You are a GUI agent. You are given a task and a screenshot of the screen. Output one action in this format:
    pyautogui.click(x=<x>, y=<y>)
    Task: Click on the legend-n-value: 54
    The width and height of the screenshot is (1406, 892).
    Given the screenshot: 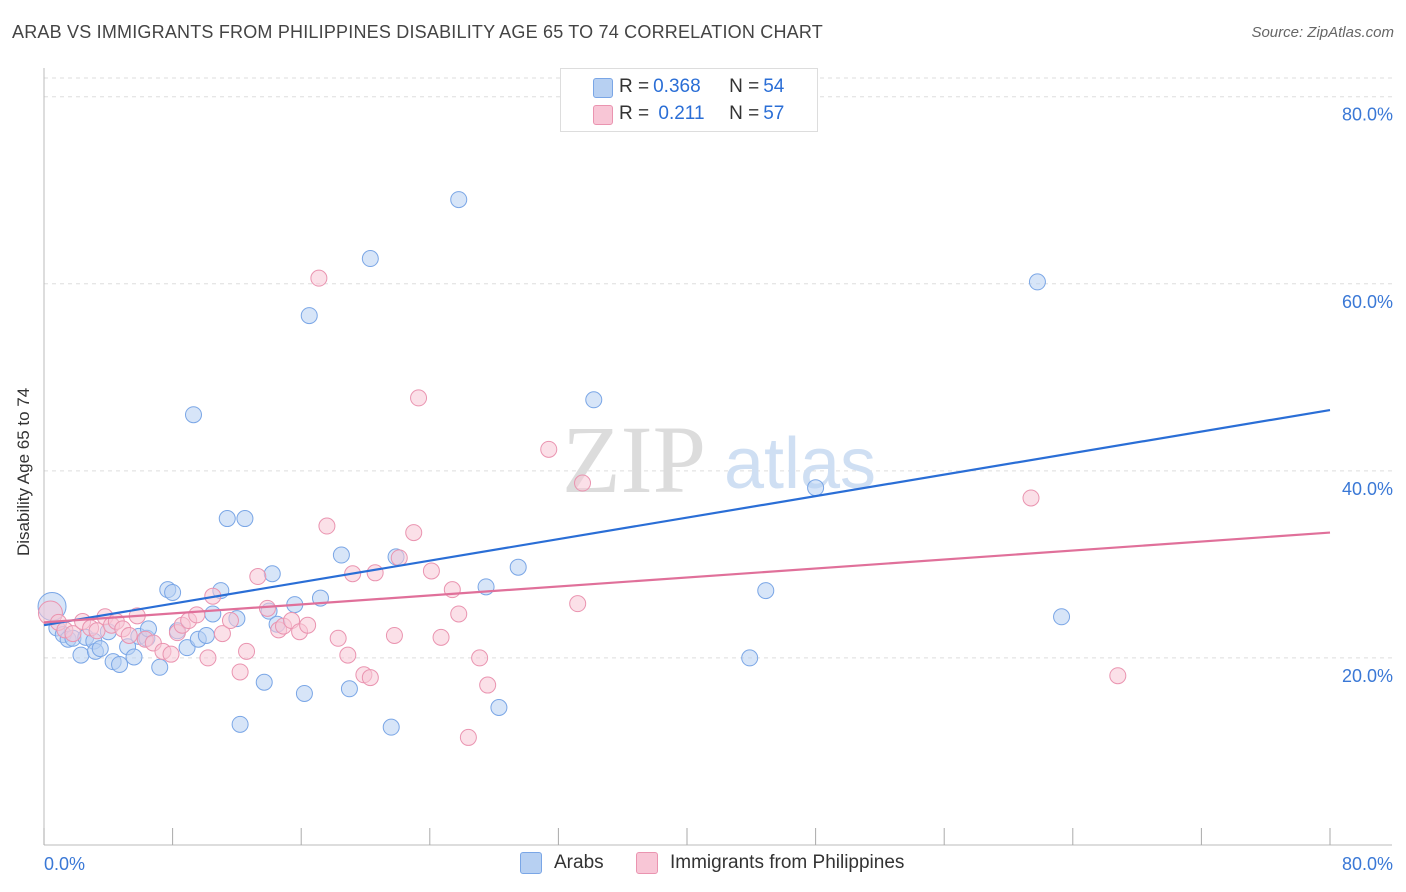 What is the action you would take?
    pyautogui.click(x=774, y=86)
    